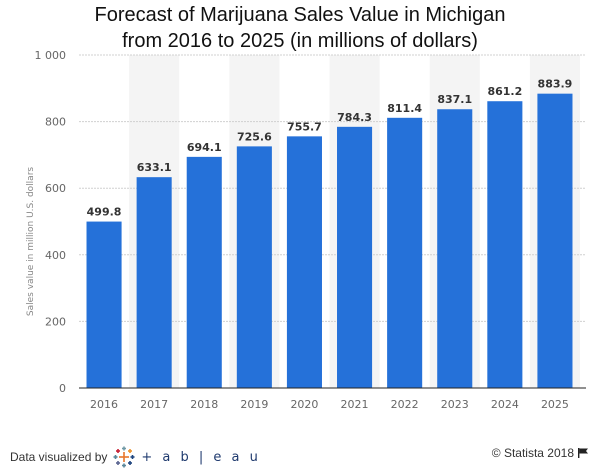  What do you see at coordinates (104, 212) in the screenshot?
I see `data-label: 499.8` at bounding box center [104, 212].